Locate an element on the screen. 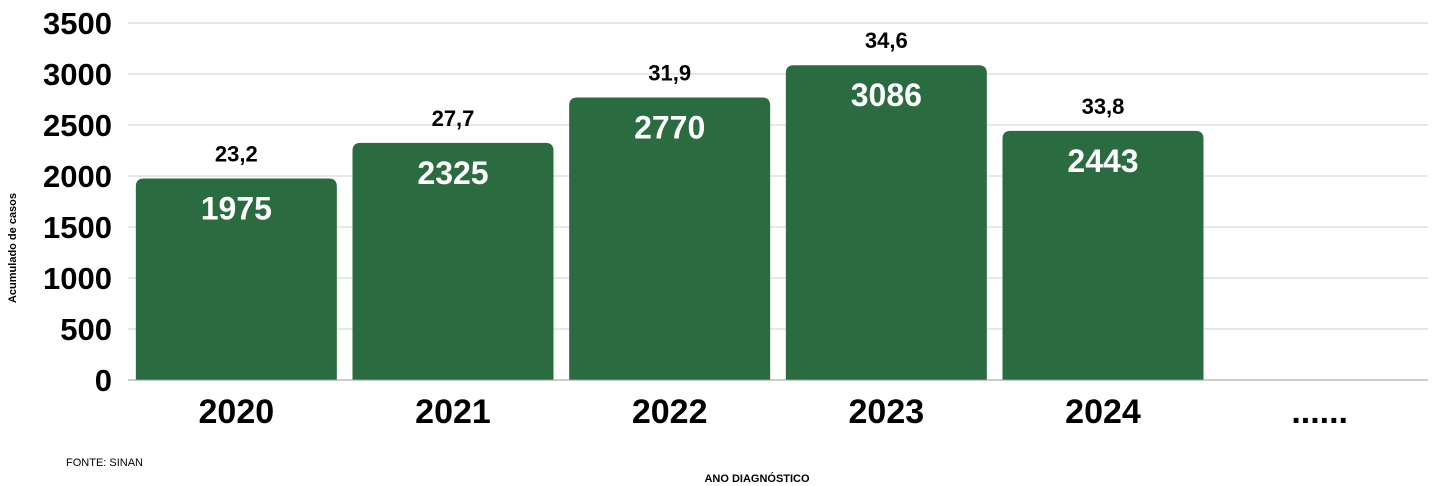  bar-value-label: 3086 is located at coordinates (886, 95).